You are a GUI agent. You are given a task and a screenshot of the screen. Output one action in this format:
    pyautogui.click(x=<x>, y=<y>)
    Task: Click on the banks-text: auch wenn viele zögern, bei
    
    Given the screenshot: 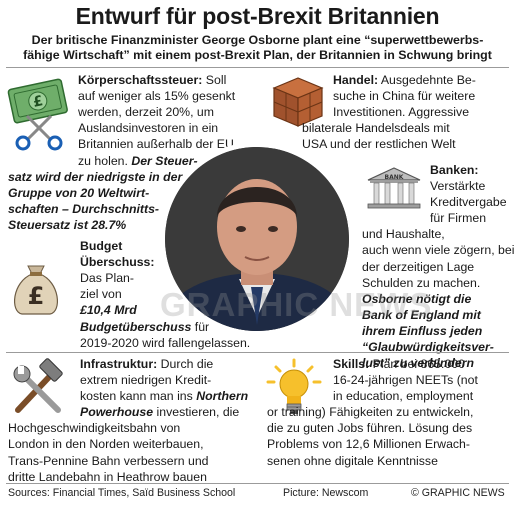 What is the action you would take?
    pyautogui.click(x=438, y=250)
    